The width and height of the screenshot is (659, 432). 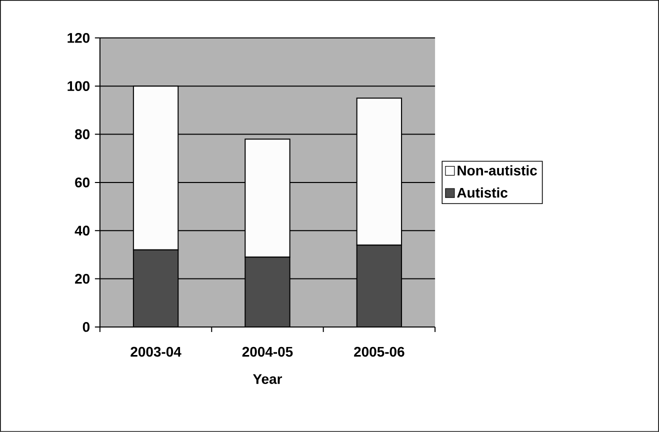 I want to click on x-tick-label: 2003-04, so click(x=156, y=351).